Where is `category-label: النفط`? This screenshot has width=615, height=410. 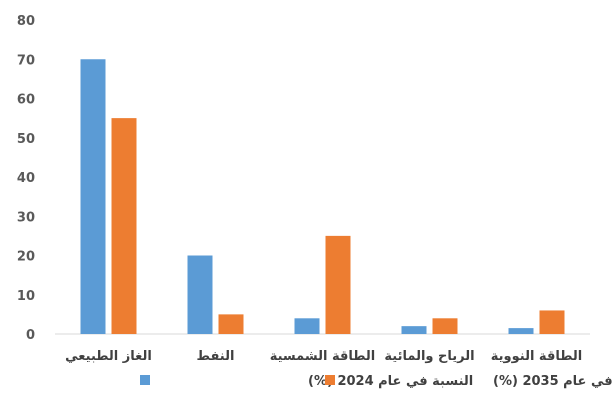
category-label: النفط is located at coordinates (216, 356).